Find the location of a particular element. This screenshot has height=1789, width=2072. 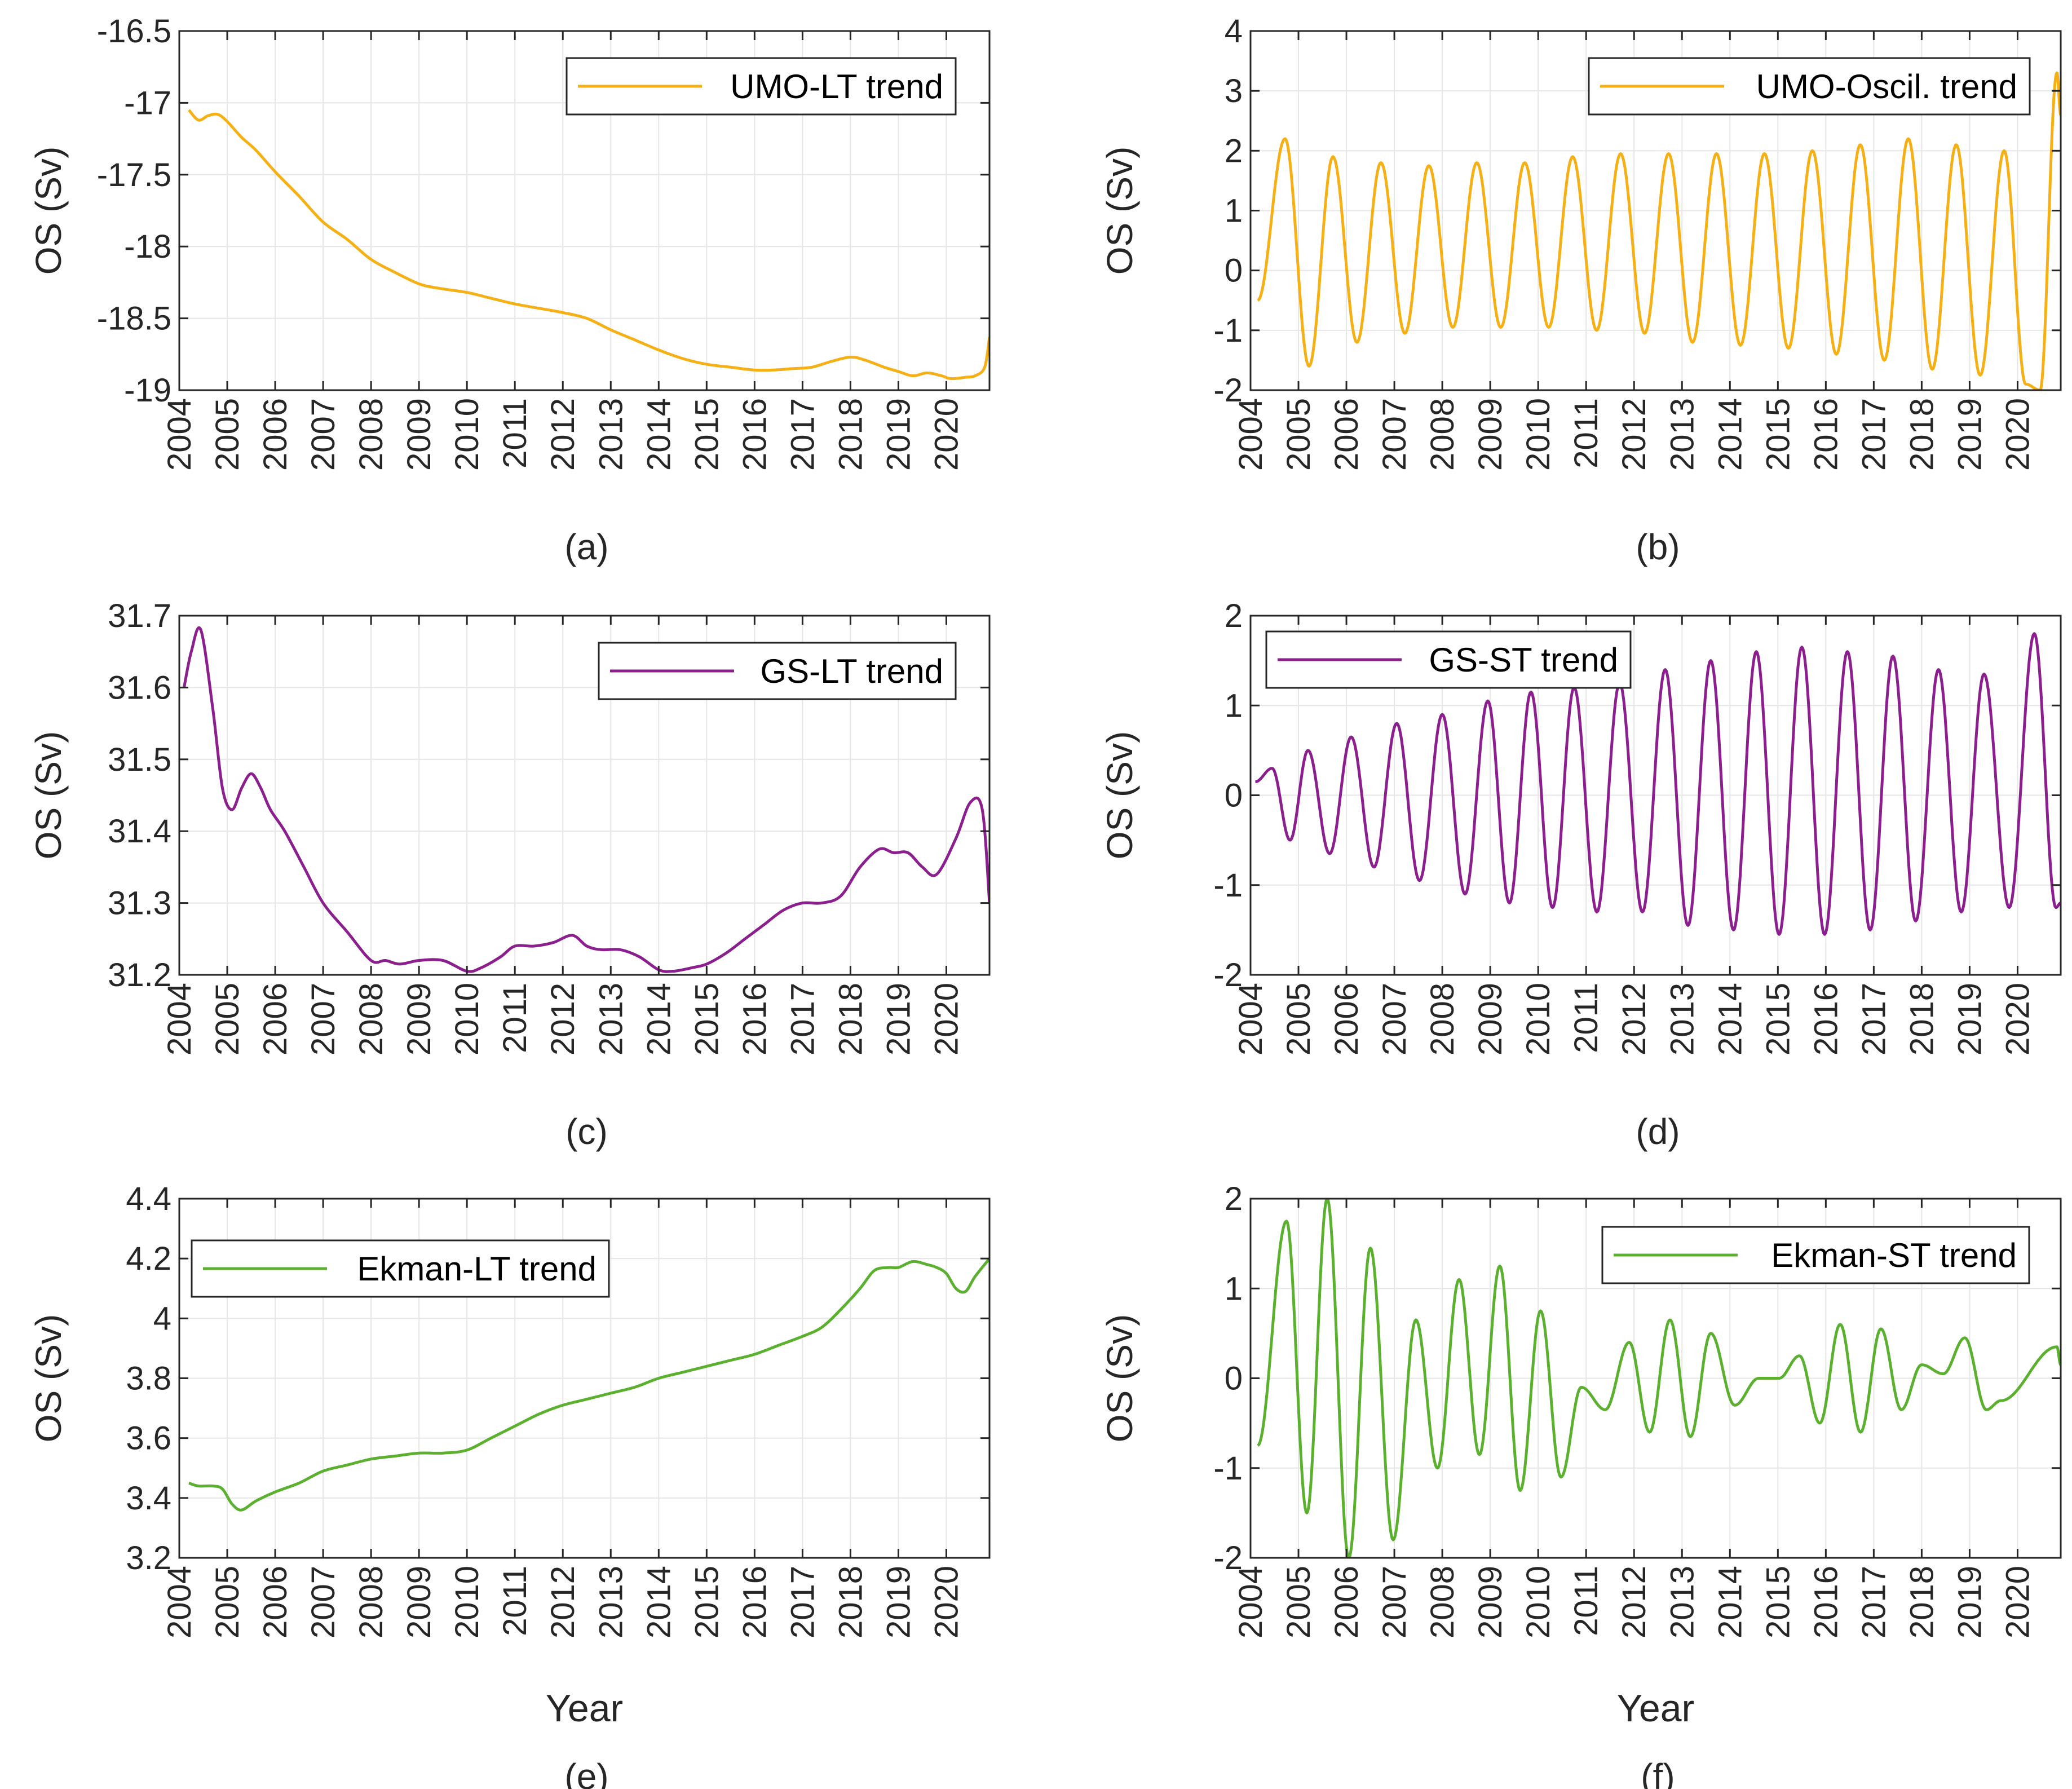

legend: GS-LT trend is located at coordinates (777, 671).